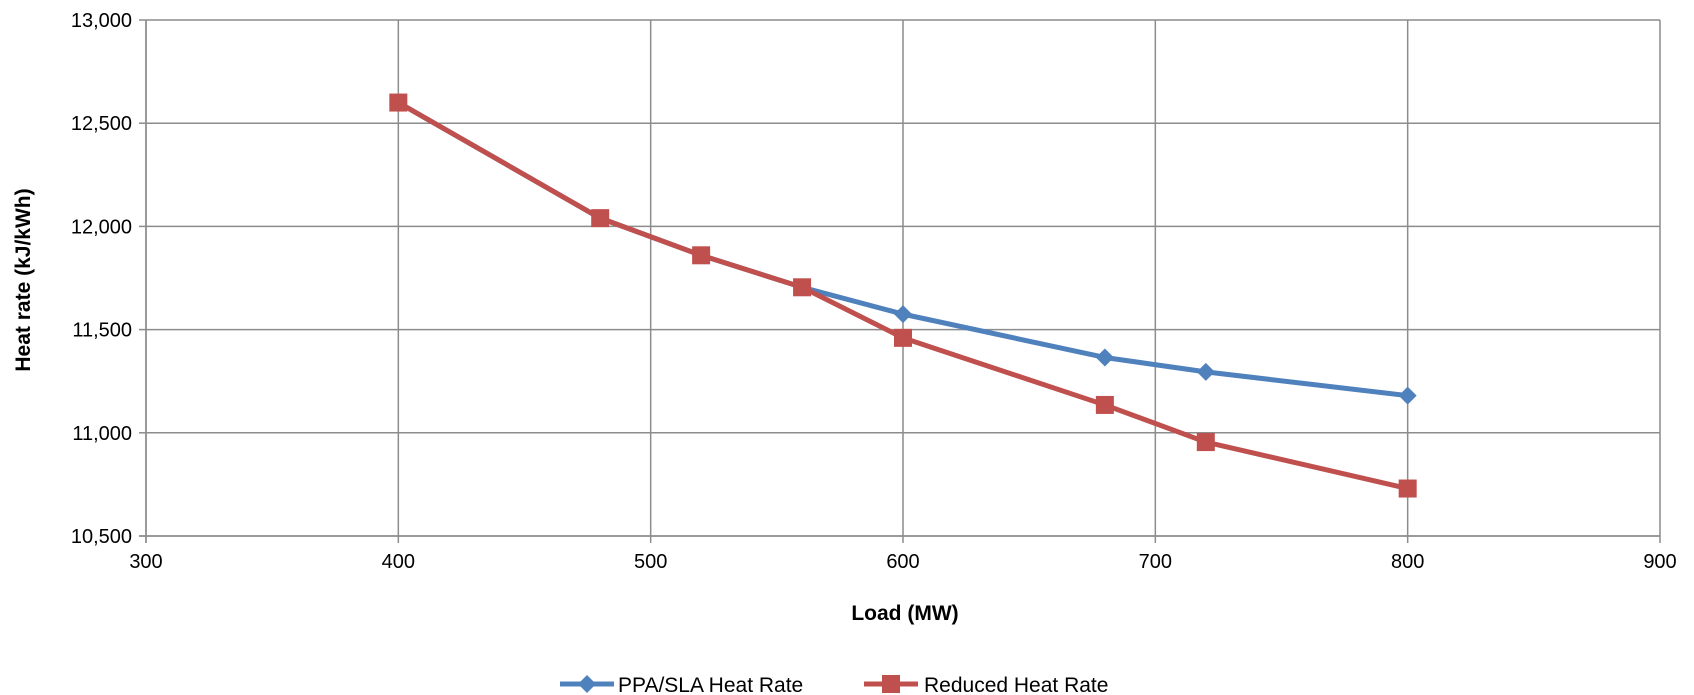 Image resolution: width=1694 pixels, height=695 pixels. I want to click on x-tick-label: 900, so click(1659, 562).